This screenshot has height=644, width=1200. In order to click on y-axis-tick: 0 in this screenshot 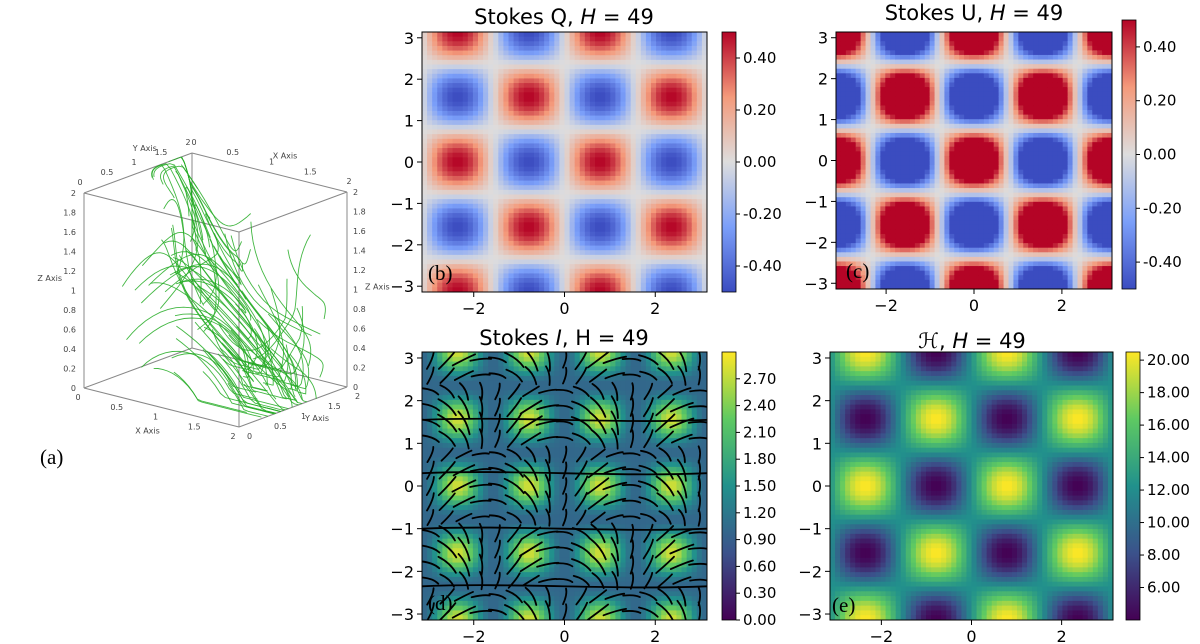, I will do `click(249, 436)`.